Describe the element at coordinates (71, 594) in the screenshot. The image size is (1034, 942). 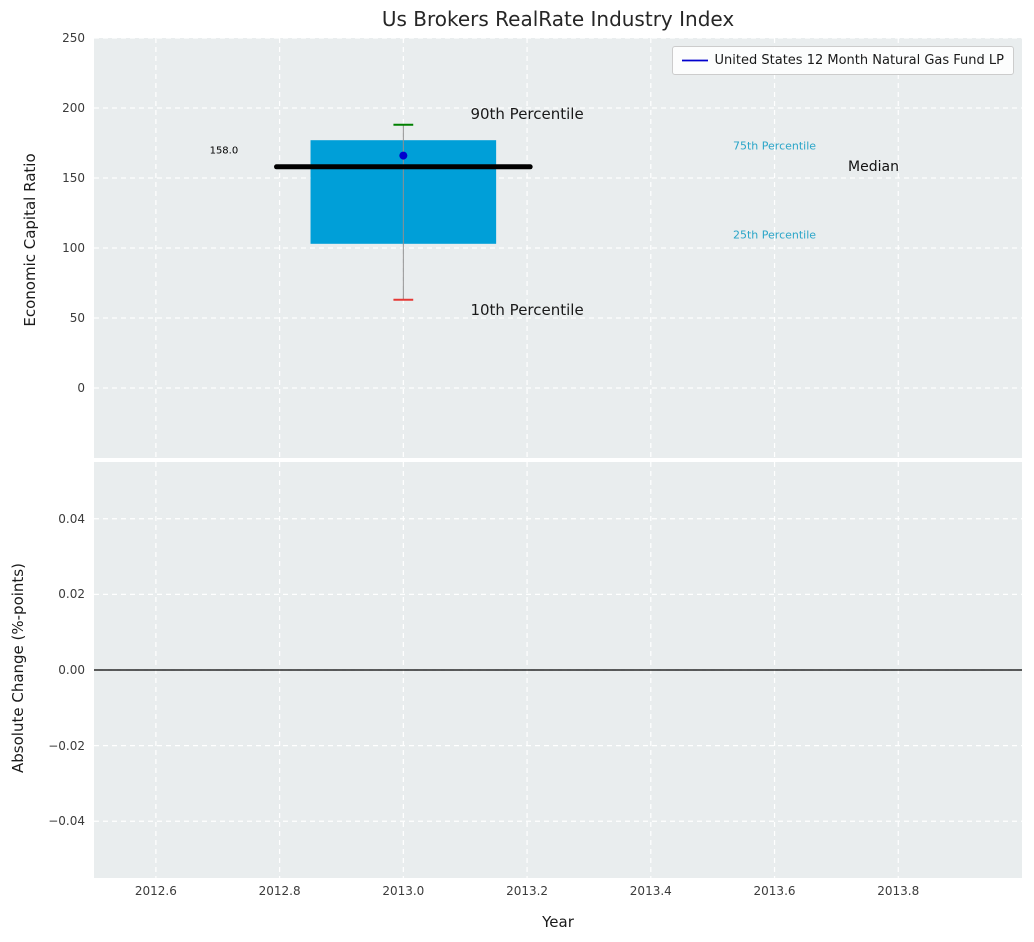
I see `y-tick-label: 0.02` at that location.